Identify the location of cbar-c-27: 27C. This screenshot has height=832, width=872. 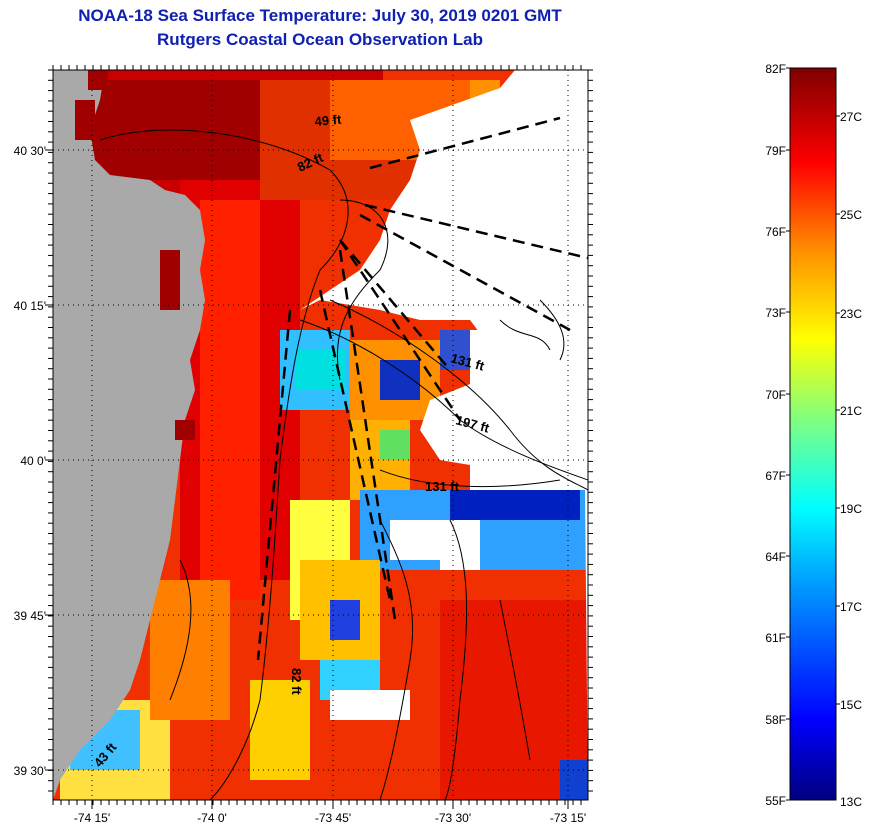
(851, 117).